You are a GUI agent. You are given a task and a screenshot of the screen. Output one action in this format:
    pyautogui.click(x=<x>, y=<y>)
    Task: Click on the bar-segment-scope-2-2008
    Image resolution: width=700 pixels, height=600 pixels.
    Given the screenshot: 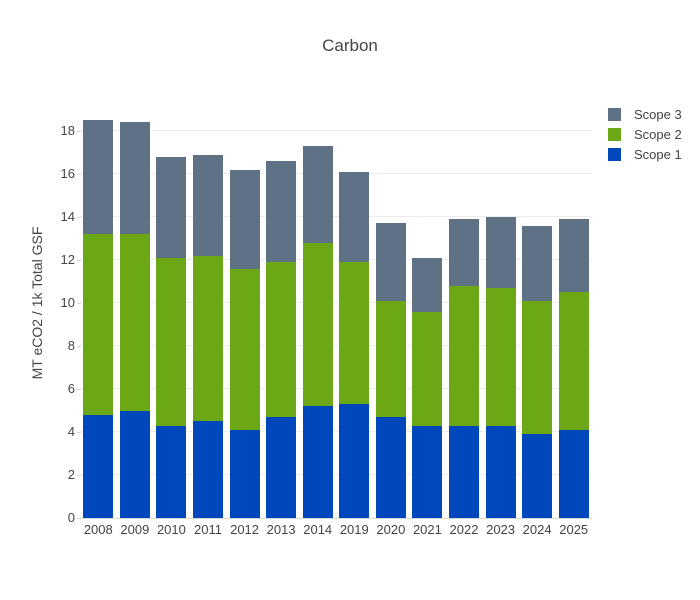 What is the action you would take?
    pyautogui.click(x=98, y=324)
    